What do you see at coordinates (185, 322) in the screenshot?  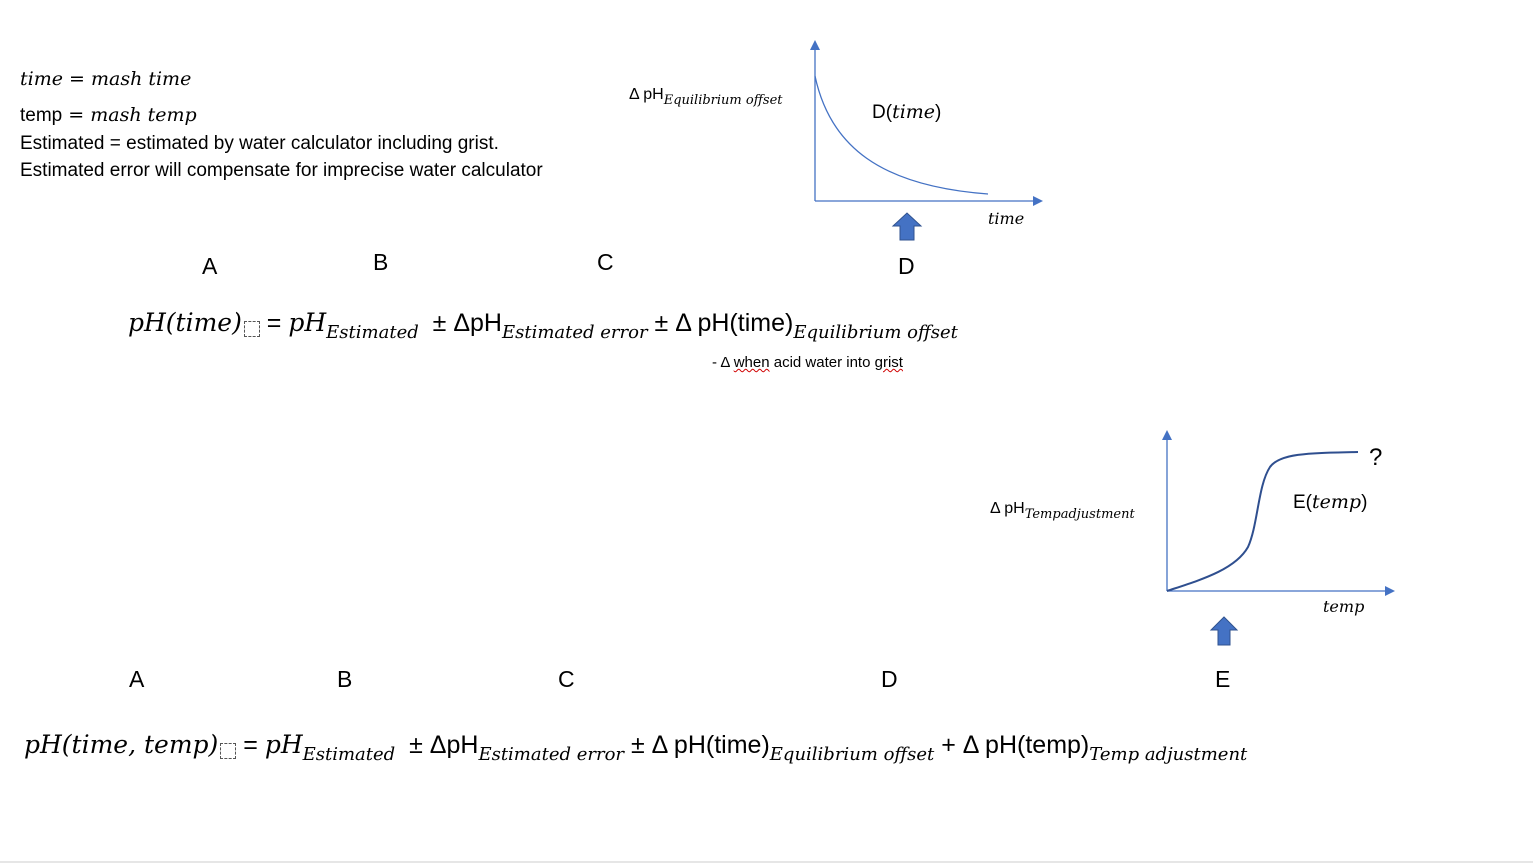 I see `eq1-lhs: pH(time)` at bounding box center [185, 322].